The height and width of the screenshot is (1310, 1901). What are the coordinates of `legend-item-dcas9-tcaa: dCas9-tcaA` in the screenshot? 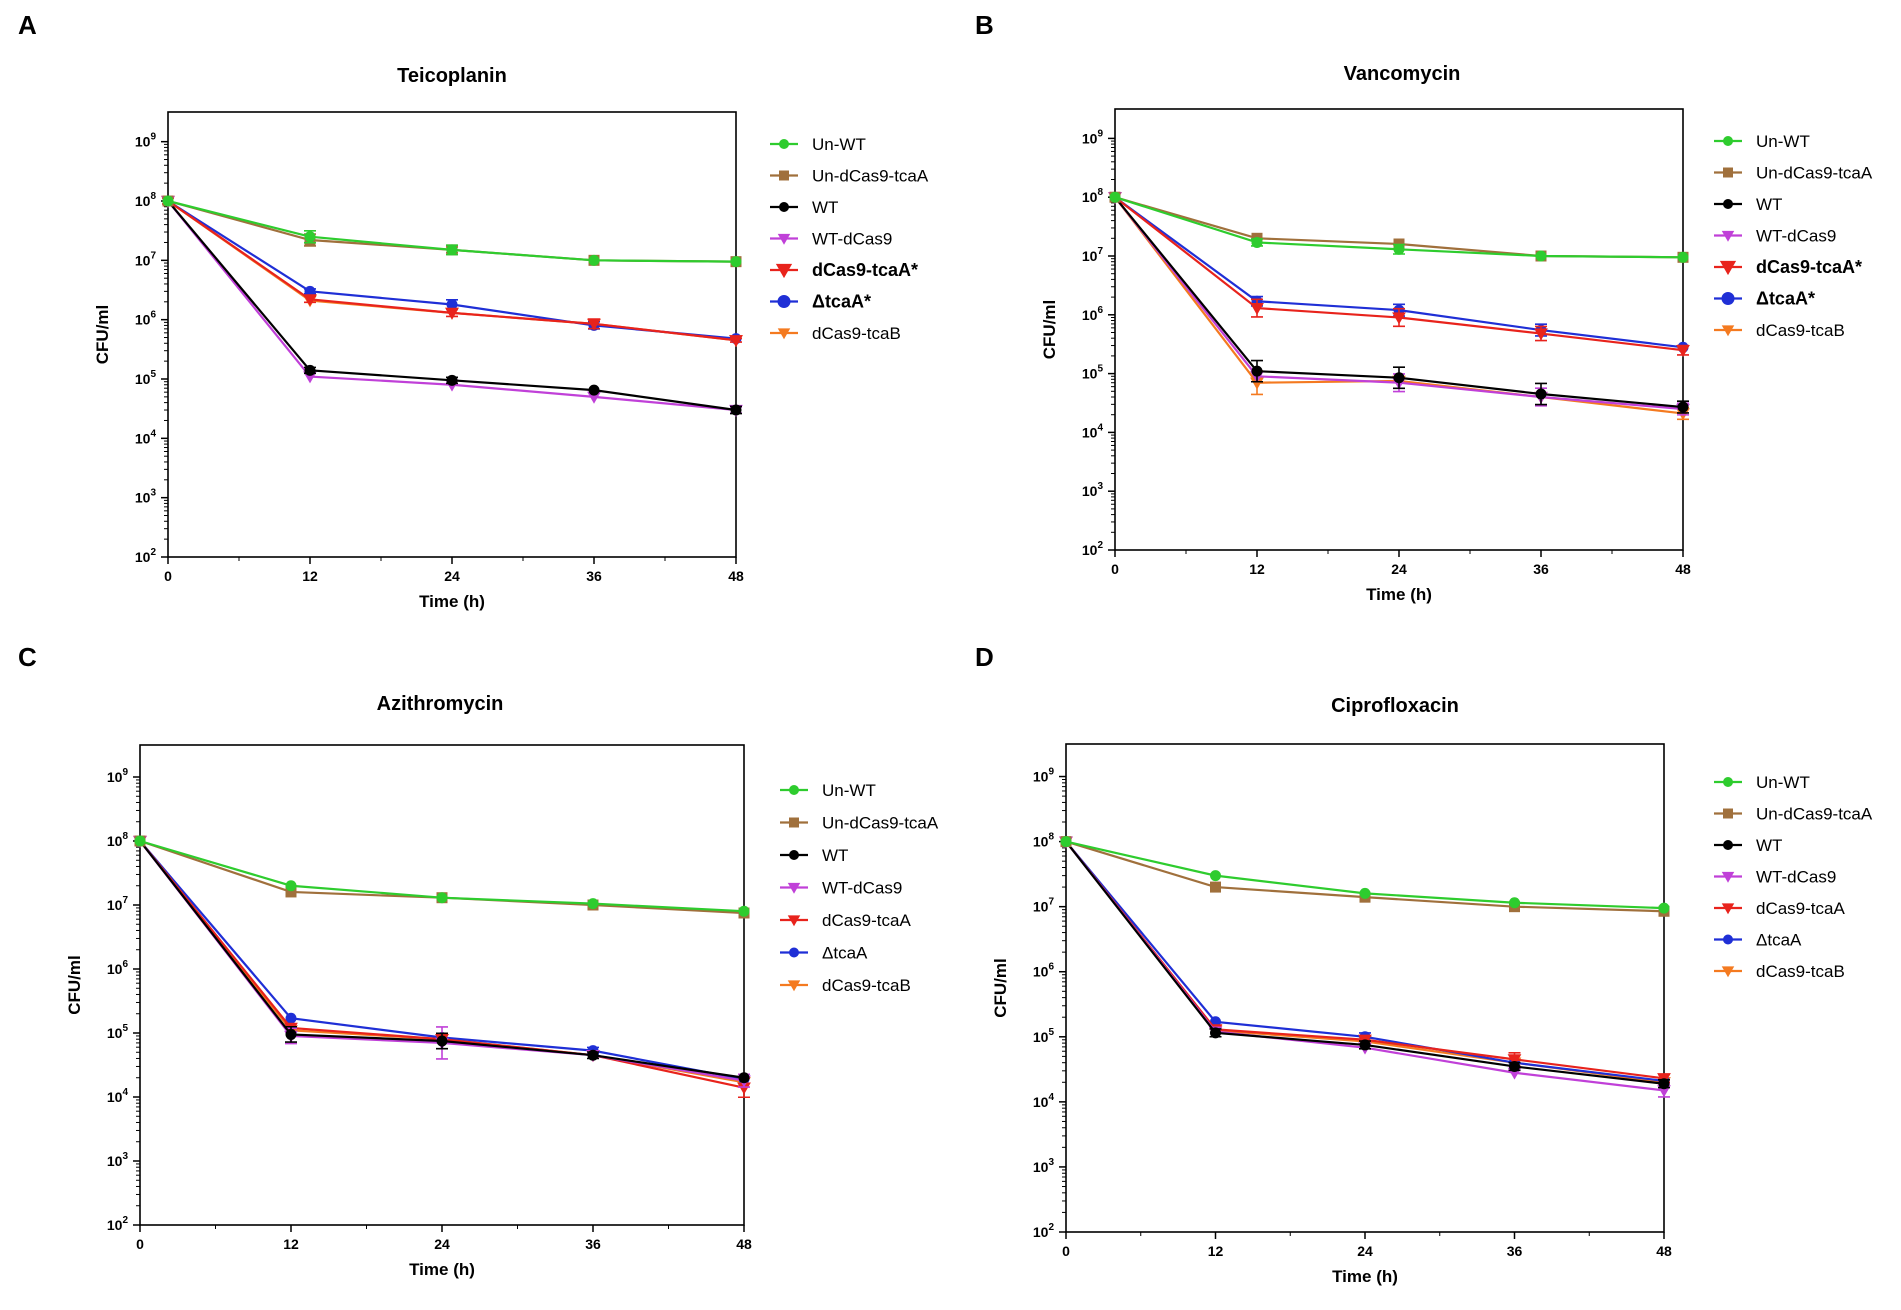 It's located at (1779, 908).